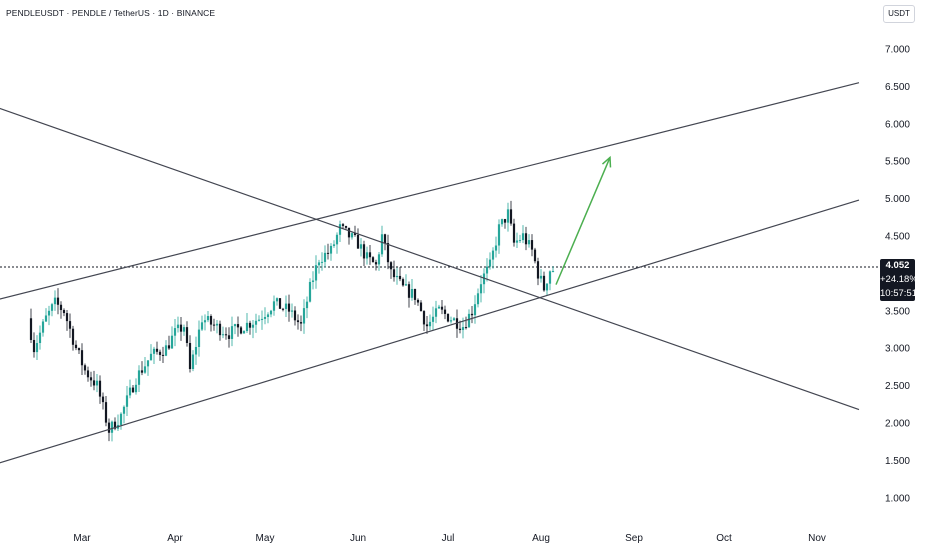 Image resolution: width=932 pixels, height=550 pixels. What do you see at coordinates (897, 199) in the screenshot?
I see `price-axis-tick: 5.000` at bounding box center [897, 199].